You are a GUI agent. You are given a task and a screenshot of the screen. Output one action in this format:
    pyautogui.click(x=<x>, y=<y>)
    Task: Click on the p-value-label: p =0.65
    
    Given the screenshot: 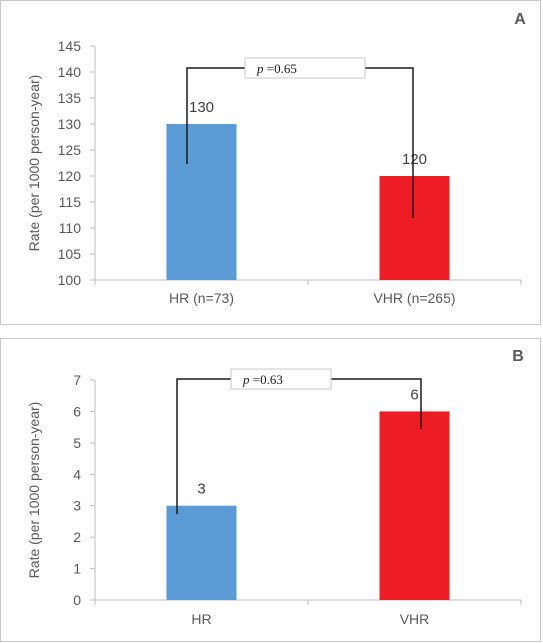 What is the action you would take?
    pyautogui.click(x=276, y=68)
    